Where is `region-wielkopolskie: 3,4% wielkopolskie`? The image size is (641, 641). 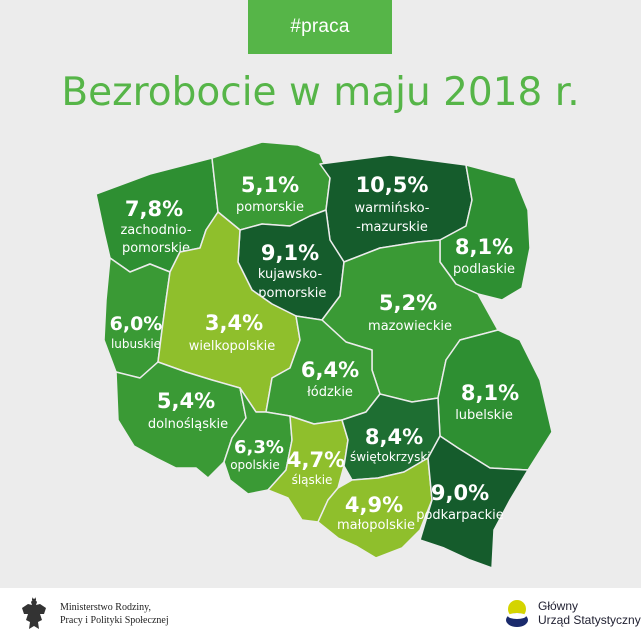 region-wielkopolskie: 3,4% wielkopolskie is located at coordinates (229, 312).